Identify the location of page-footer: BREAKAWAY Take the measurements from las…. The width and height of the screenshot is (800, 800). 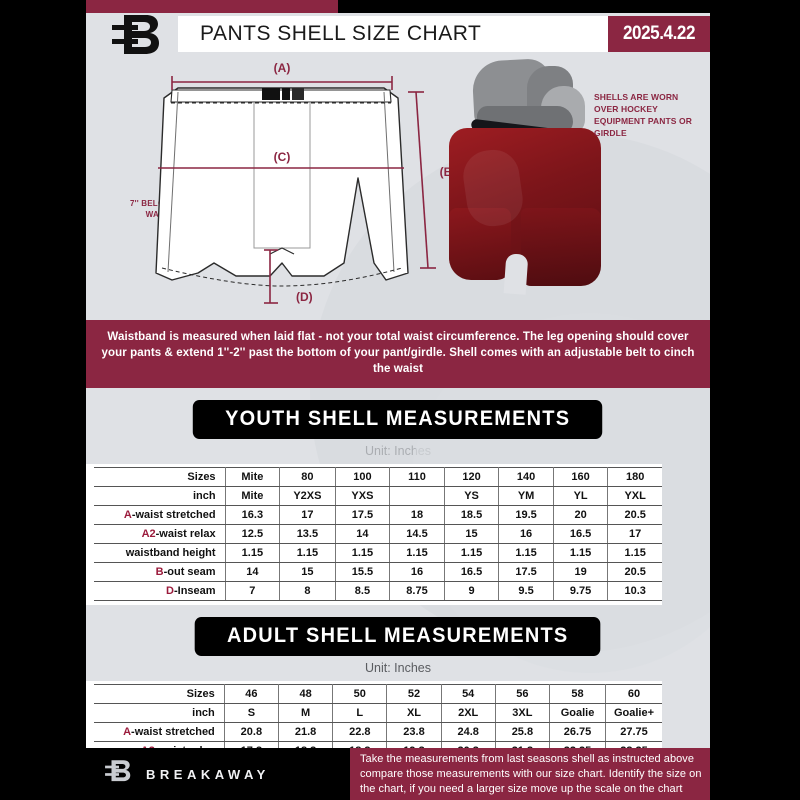
(398, 774).